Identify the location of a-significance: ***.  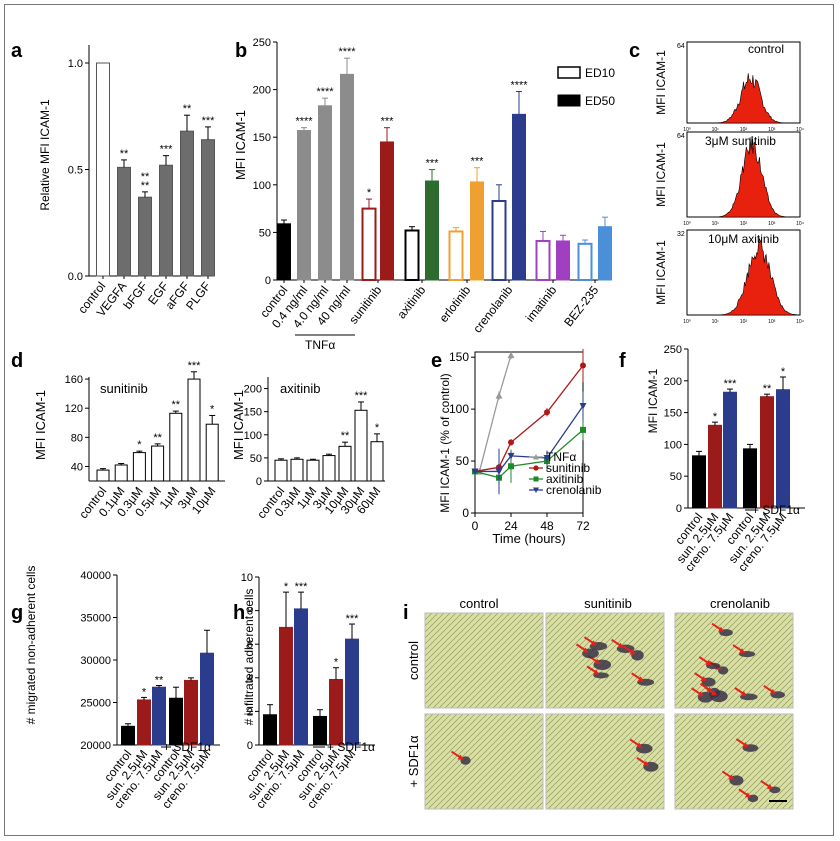
(167, 150).